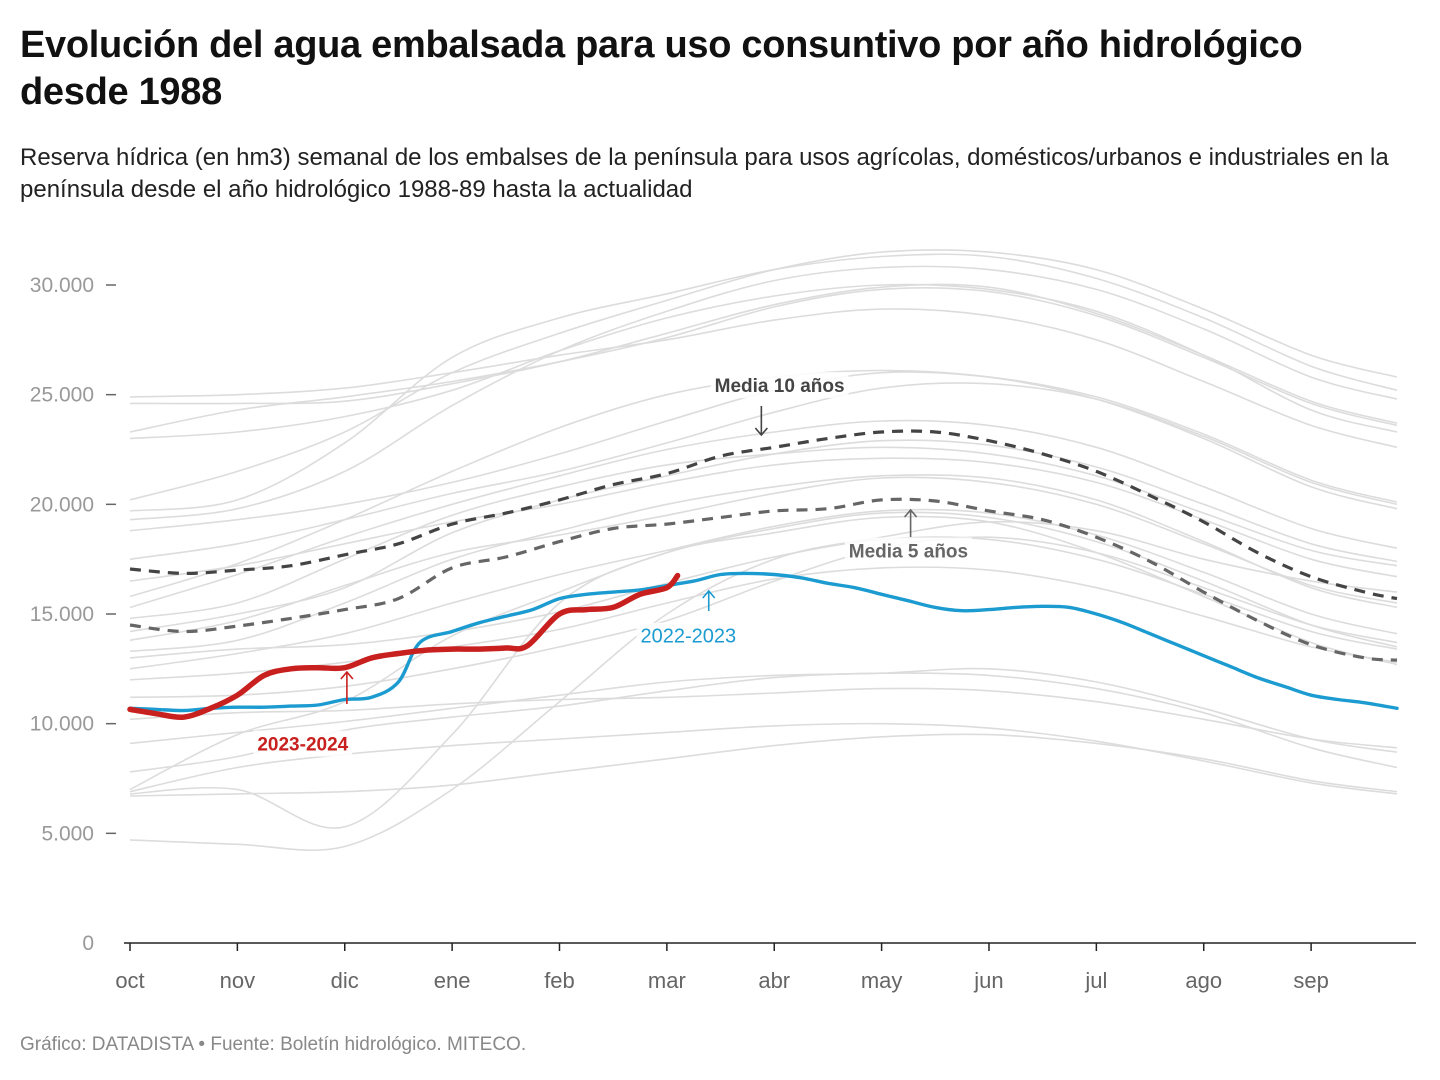 Image resolution: width=1440 pixels, height=1080 pixels. Describe the element at coordinates (404, 646) in the screenshot. I see `series-line-2023-2024` at that location.